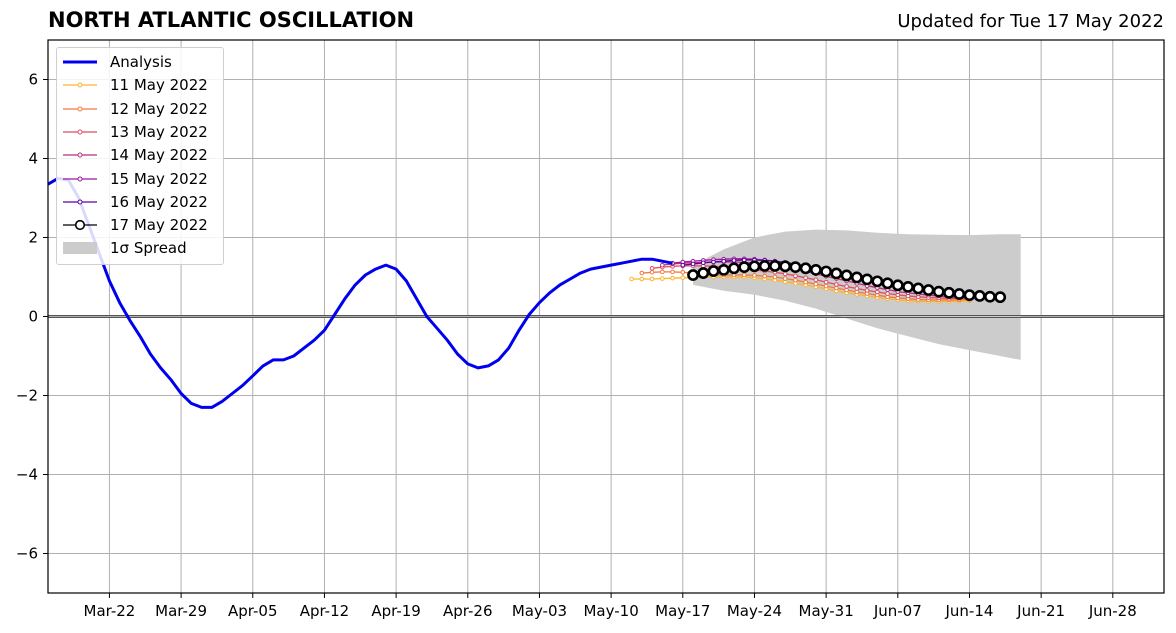 Image resolution: width=1176 pixels, height=633 pixels. I want to click on y-tick-label: −2, so click(27, 396).